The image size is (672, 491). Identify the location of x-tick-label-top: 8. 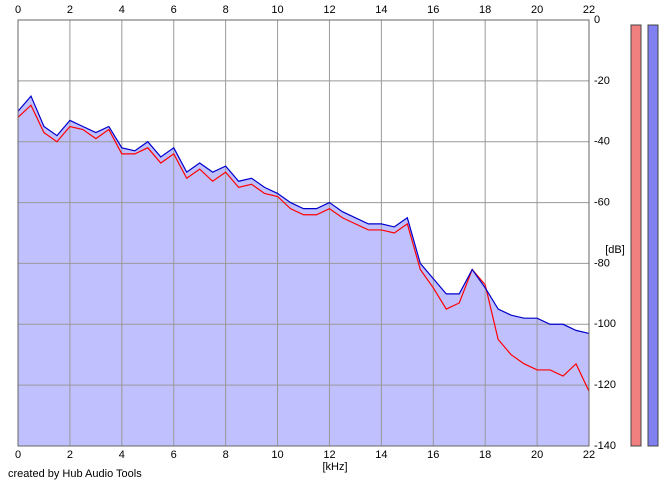
(226, 10).